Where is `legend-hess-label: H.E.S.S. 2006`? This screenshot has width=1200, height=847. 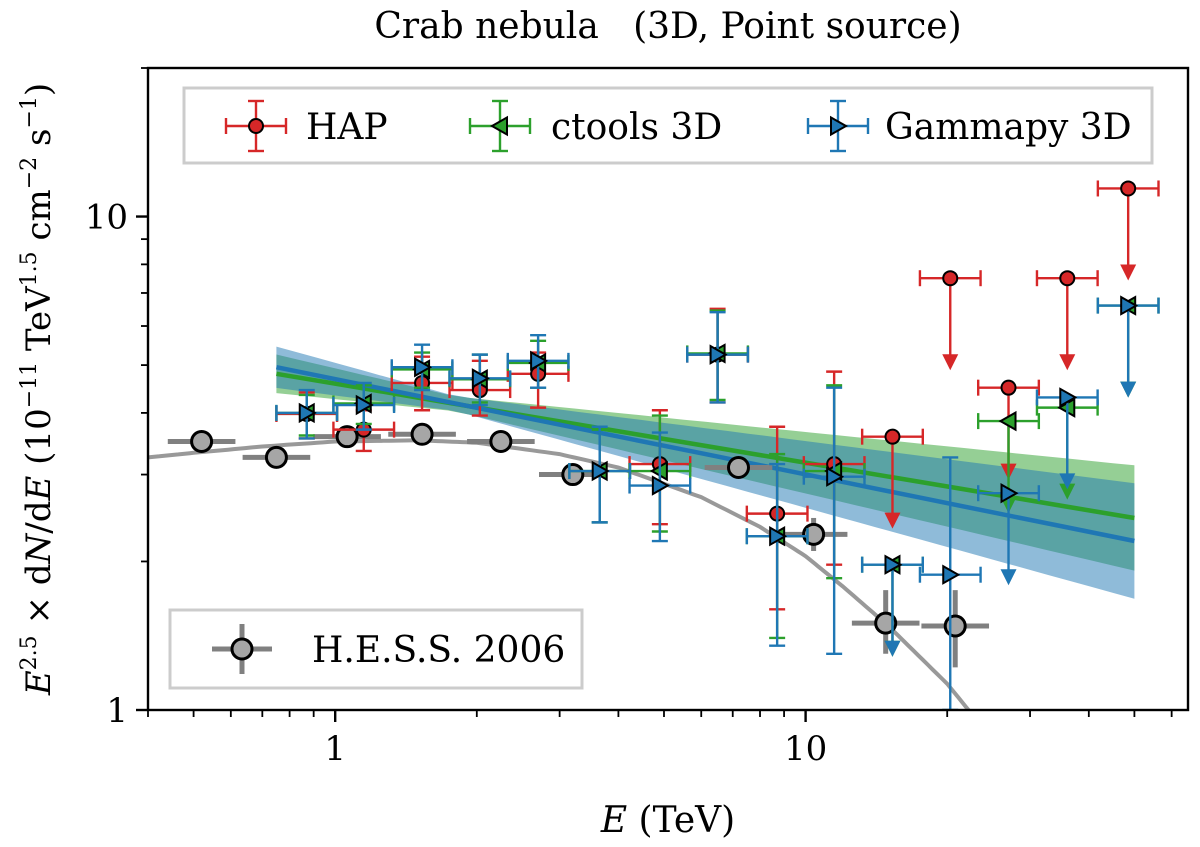
legend-hess-label: H.E.S.S. 2006 is located at coordinates (438, 650).